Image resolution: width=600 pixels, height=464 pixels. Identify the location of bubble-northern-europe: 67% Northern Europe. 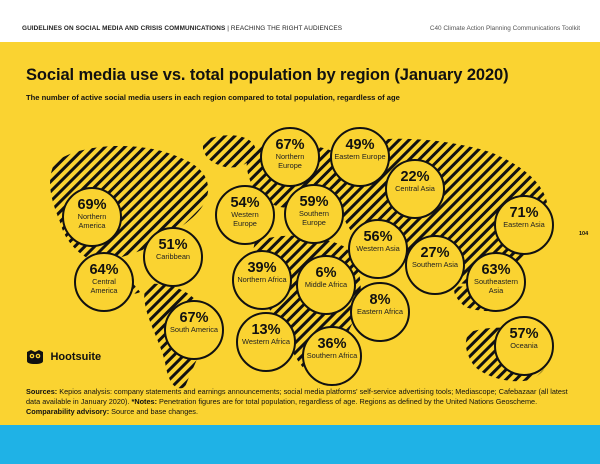
(290, 157).